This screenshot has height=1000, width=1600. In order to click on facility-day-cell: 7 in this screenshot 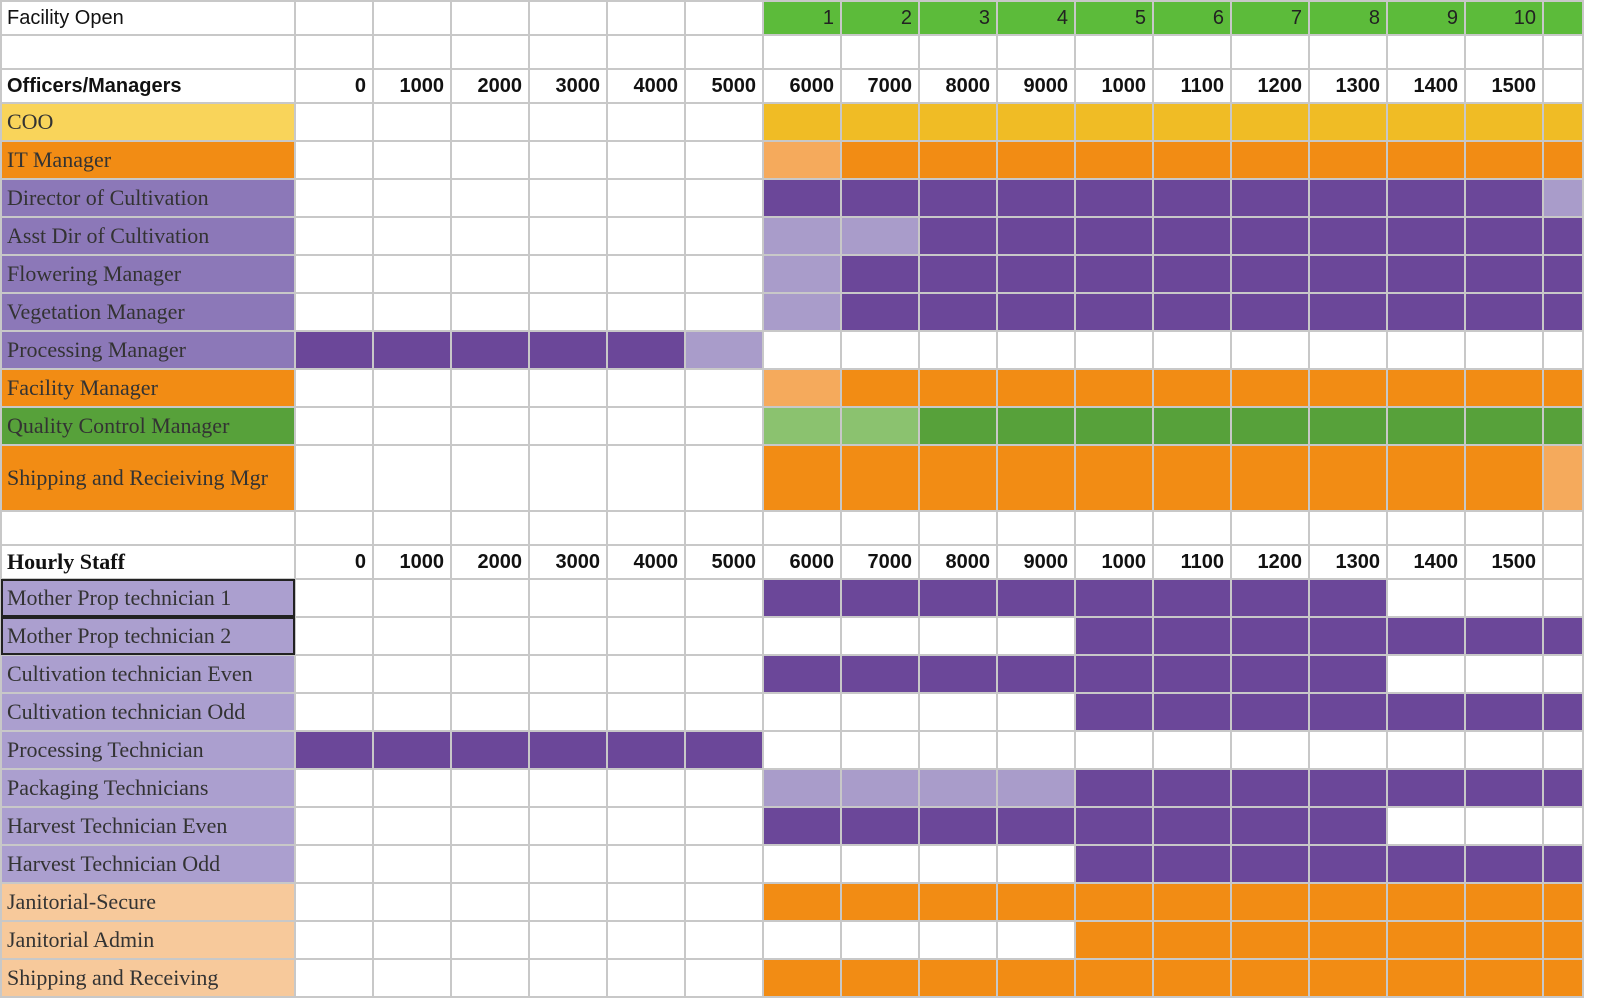, I will do `click(1270, 18)`.